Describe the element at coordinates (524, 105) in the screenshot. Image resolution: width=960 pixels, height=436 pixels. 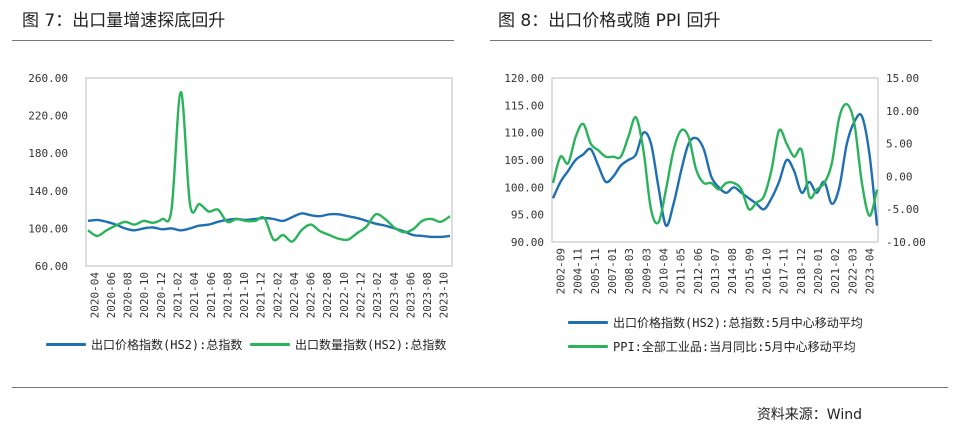
I see `chart2-left-tick-label: 115.00` at that location.